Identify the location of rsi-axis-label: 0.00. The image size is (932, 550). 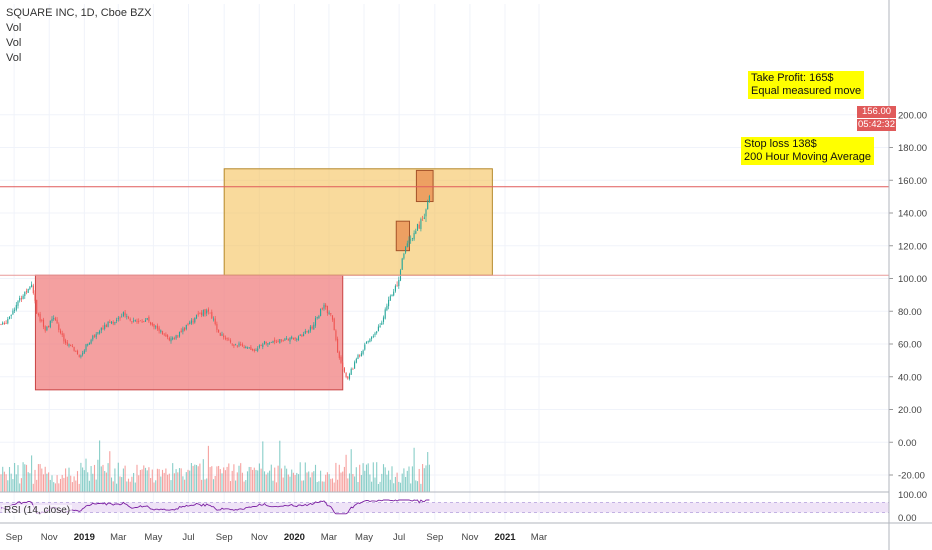
(907, 518).